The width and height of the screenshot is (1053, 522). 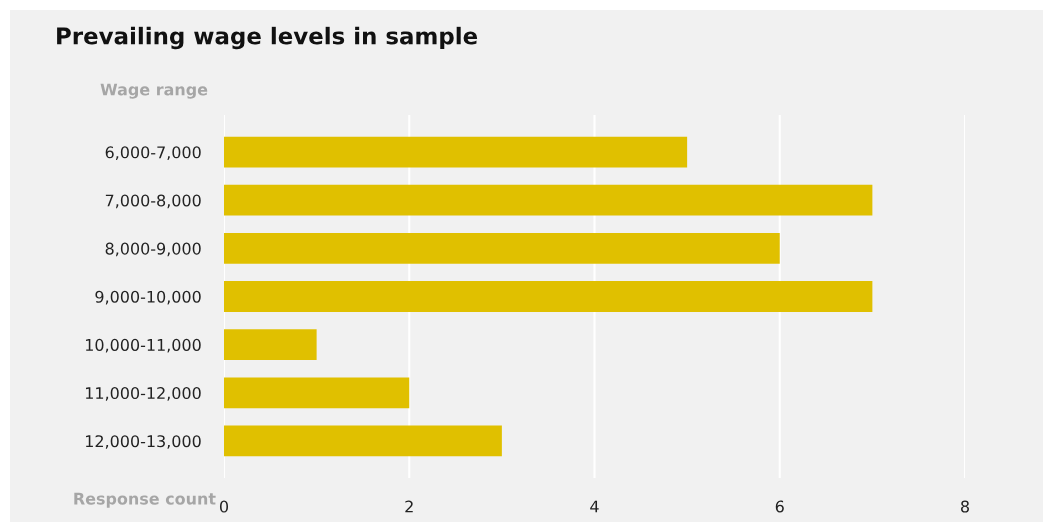 I want to click on x-tick-label: 0, so click(x=224, y=506).